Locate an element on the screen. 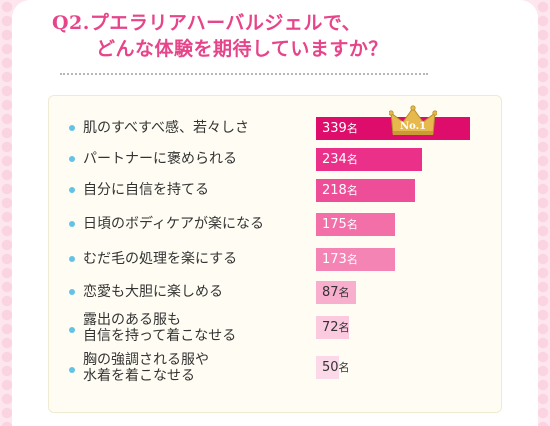  value-label: 50名 is located at coordinates (333, 367).